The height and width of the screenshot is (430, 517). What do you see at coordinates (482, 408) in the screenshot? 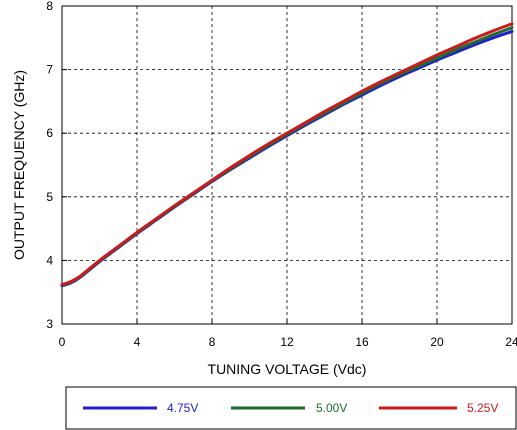
I see `legend-label-3: 5.25V` at bounding box center [482, 408].